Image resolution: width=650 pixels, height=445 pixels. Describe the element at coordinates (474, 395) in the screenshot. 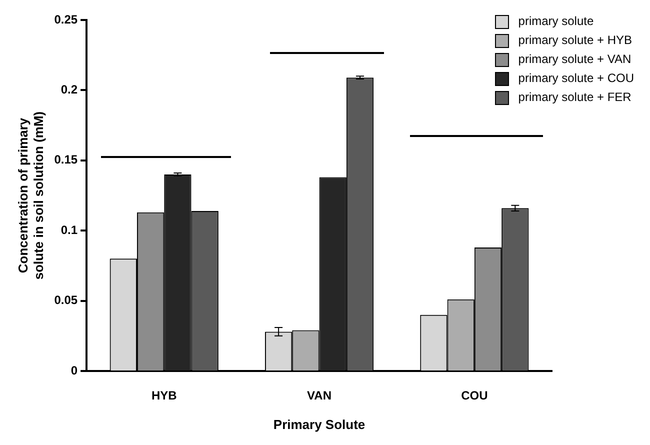

I see `x-tick-label: COU` at that location.